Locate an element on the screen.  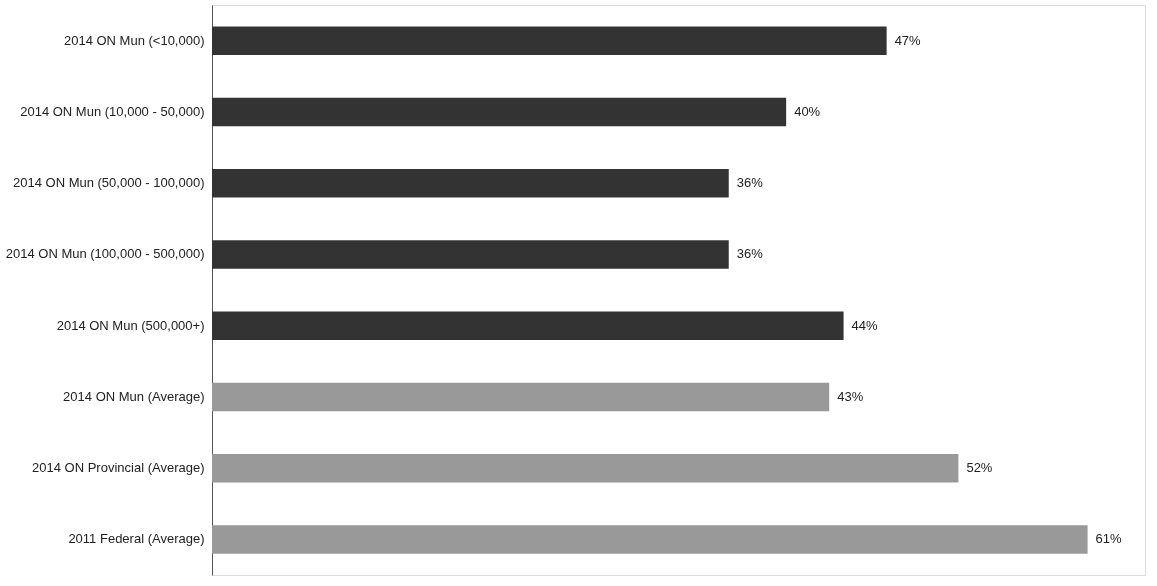
y-tick-label: 2014 ON Mun (<10,000) is located at coordinates (134, 40).